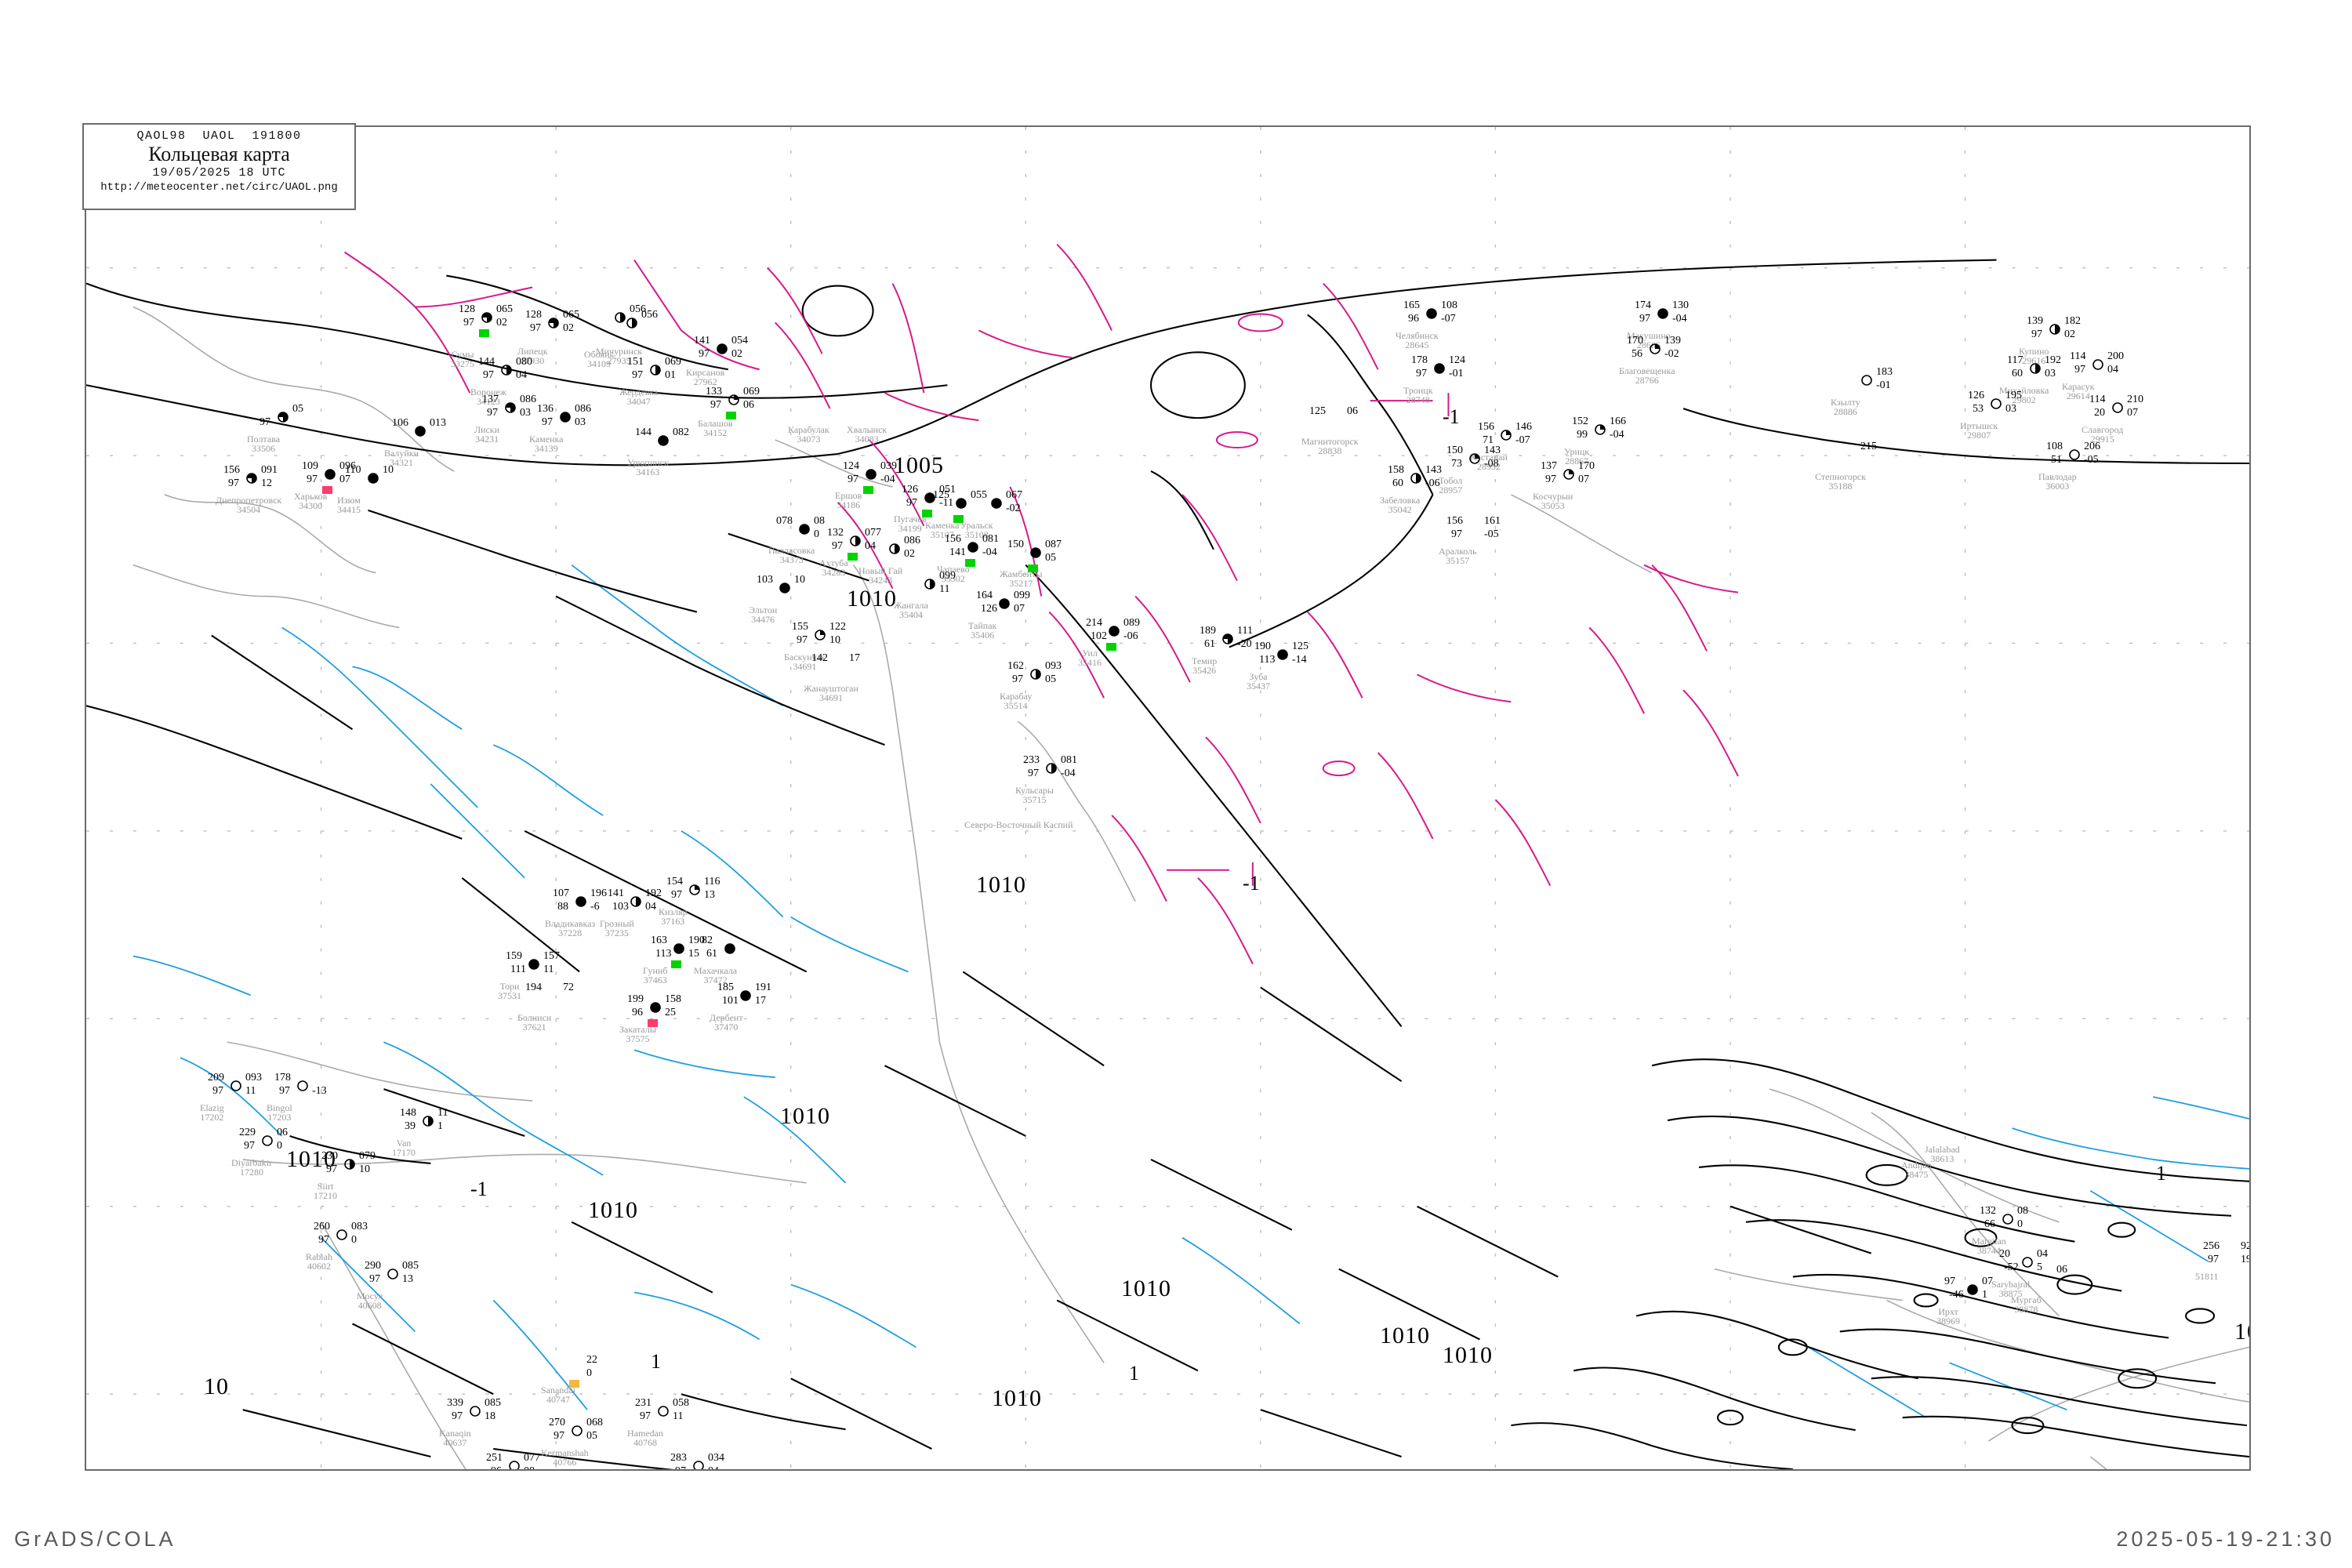 The image size is (2352, 1568). What do you see at coordinates (251, 1162) in the screenshot?
I see `station-city-name: Diyarbakir` at bounding box center [251, 1162].